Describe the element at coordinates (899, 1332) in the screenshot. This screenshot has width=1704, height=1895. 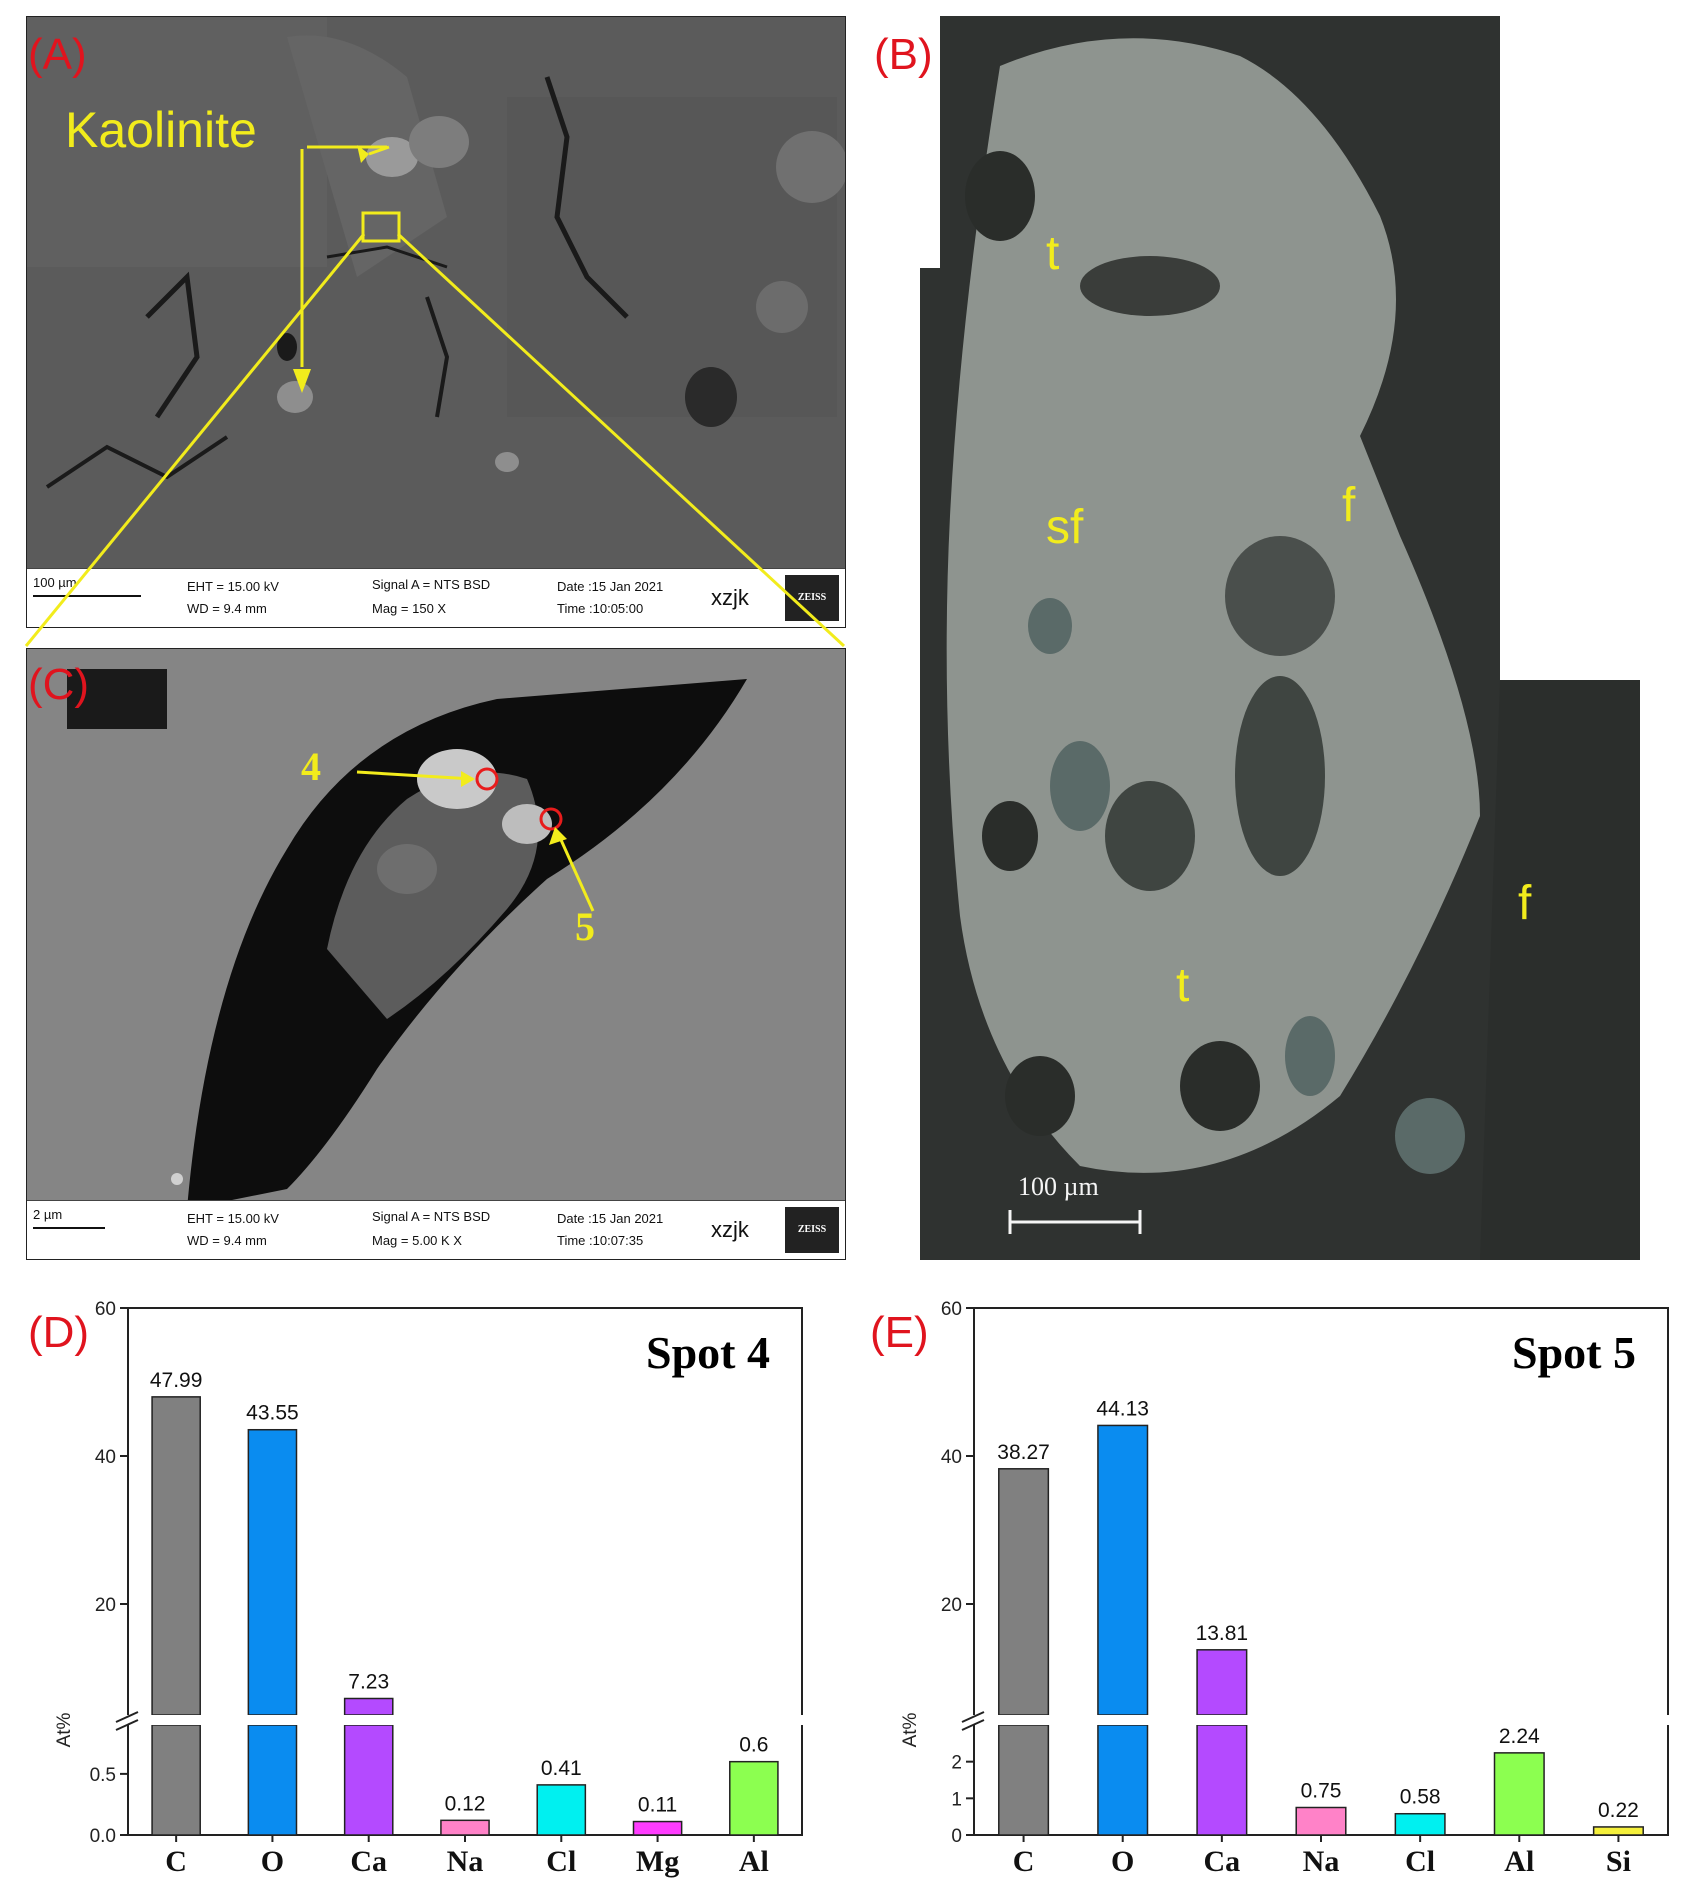
I see `panel-label-e: (E)` at that location.